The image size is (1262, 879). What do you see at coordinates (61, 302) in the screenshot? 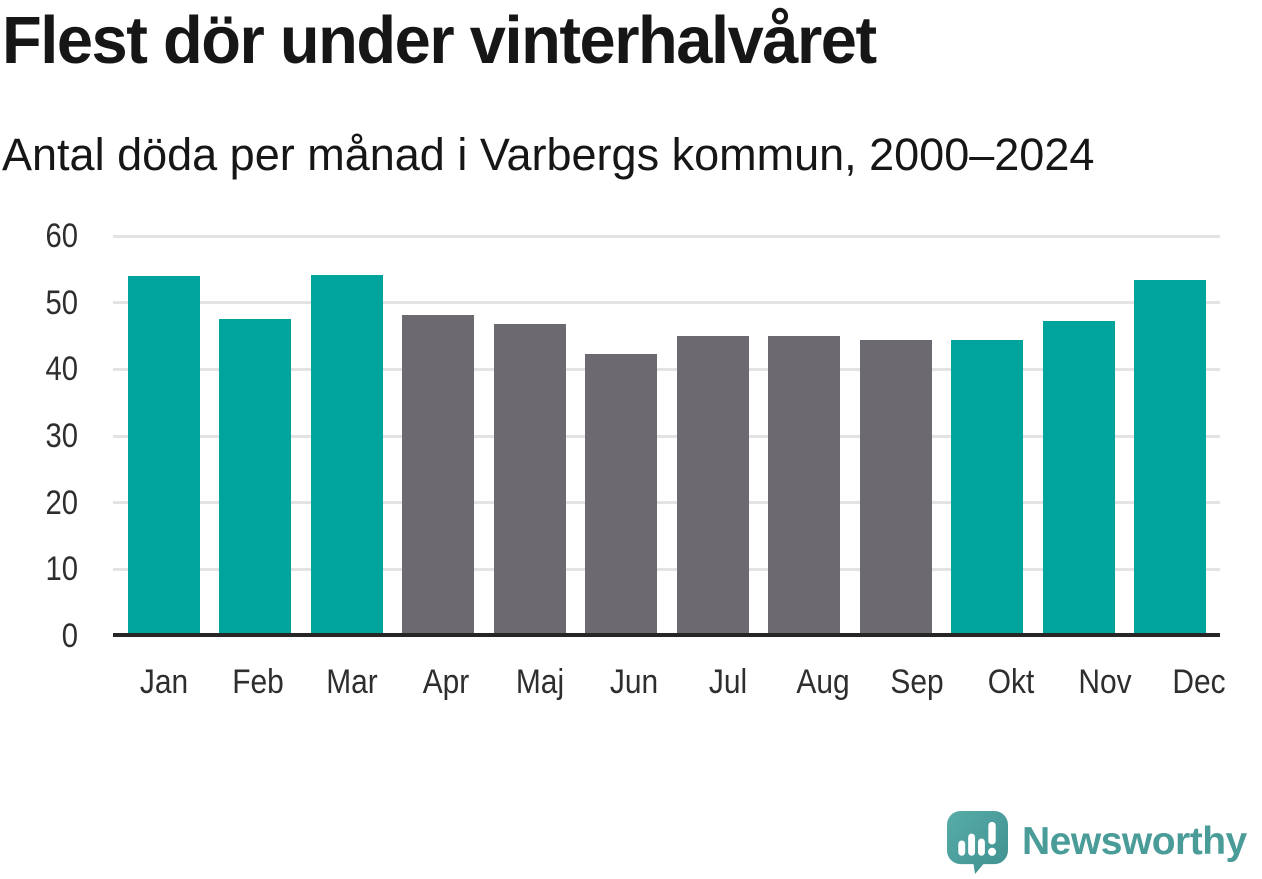
I see `y-tick-label: 50` at bounding box center [61, 302].